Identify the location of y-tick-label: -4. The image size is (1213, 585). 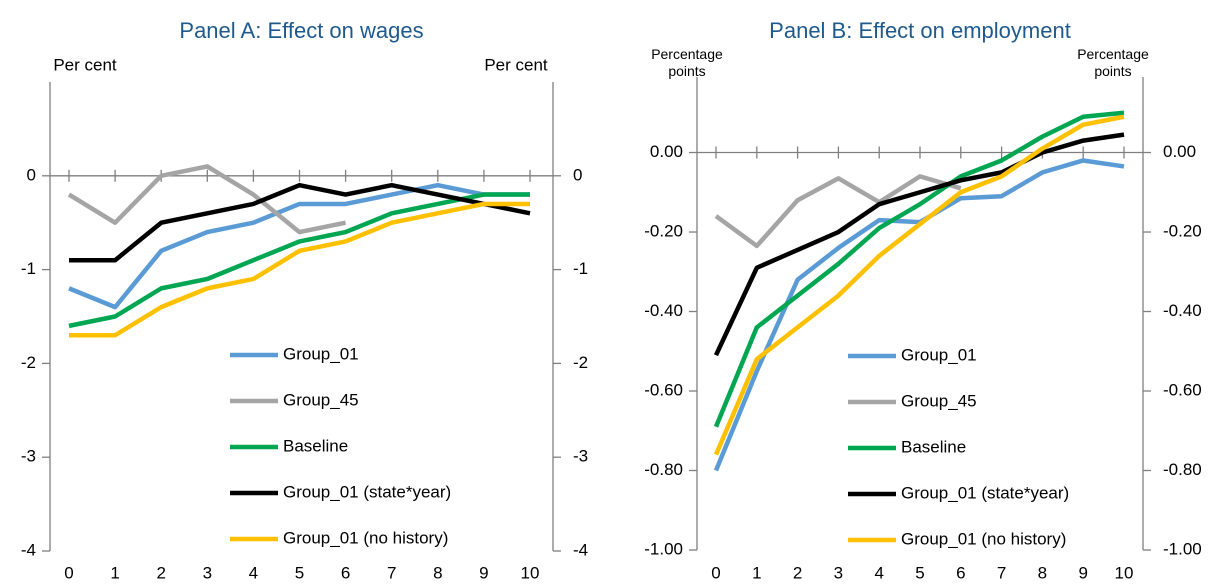
(28, 549).